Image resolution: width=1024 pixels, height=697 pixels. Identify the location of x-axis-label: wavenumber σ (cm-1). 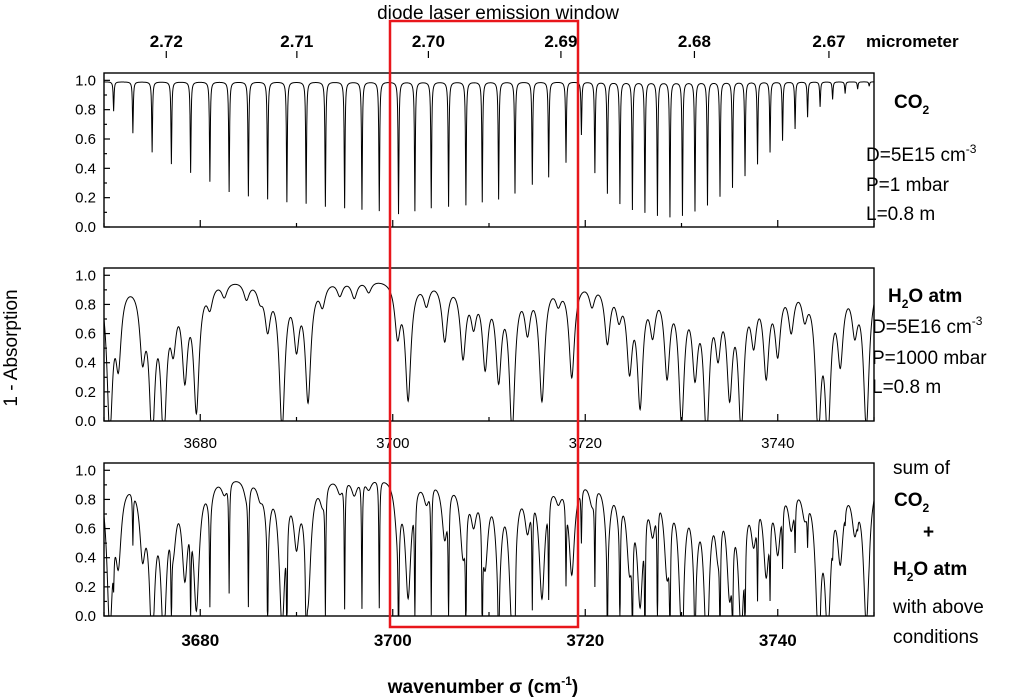
(483, 685).